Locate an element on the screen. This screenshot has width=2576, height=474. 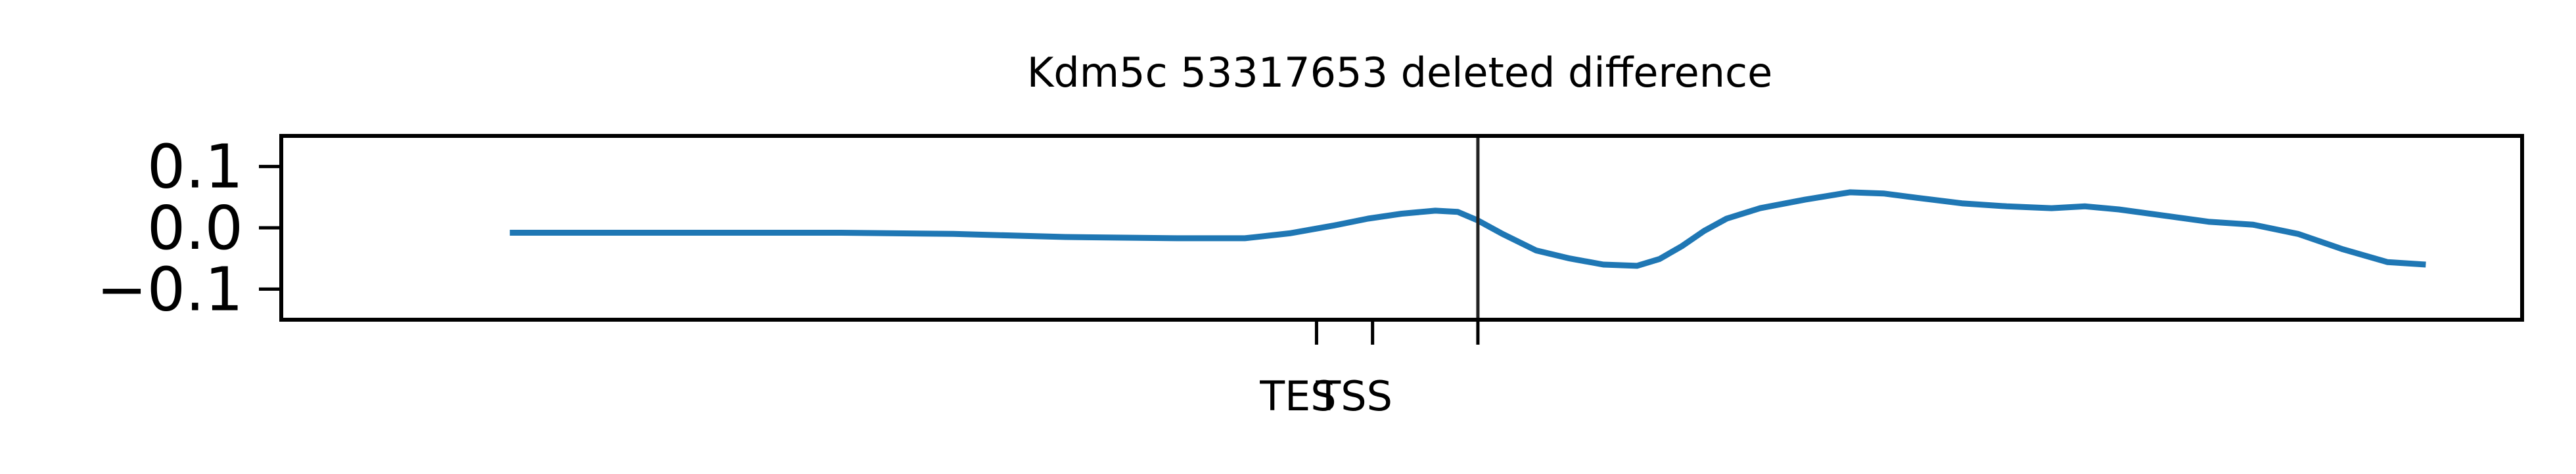
y-tick-label: 0.1 is located at coordinates (195, 167).